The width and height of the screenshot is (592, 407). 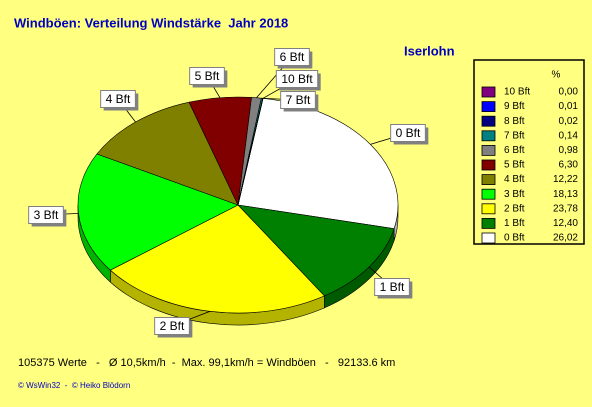 I want to click on legend-label: 7 Bft, so click(x=514, y=135).